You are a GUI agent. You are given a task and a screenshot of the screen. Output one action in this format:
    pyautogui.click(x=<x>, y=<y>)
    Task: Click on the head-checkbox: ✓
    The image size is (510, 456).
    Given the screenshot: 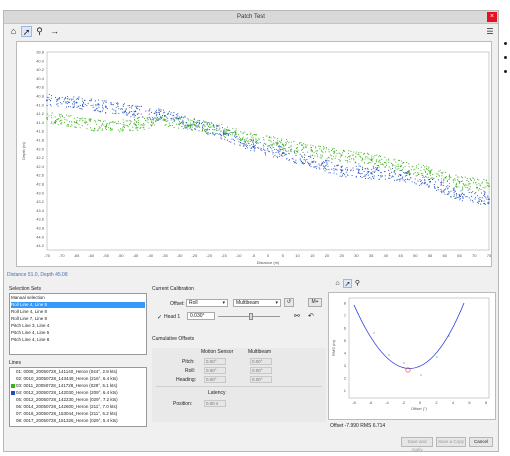 What is the action you would take?
    pyautogui.click(x=160, y=318)
    